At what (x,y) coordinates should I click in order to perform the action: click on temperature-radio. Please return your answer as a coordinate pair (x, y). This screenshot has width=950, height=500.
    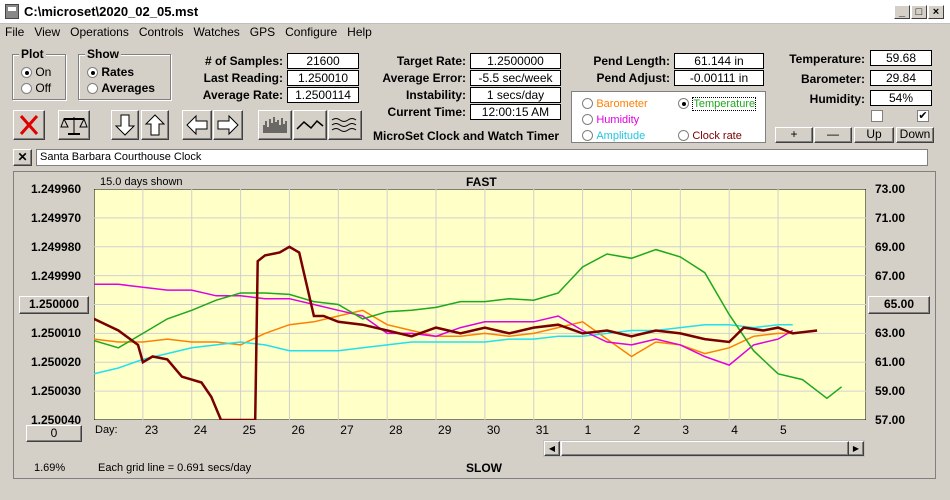
    Looking at the image, I should click on (683, 104).